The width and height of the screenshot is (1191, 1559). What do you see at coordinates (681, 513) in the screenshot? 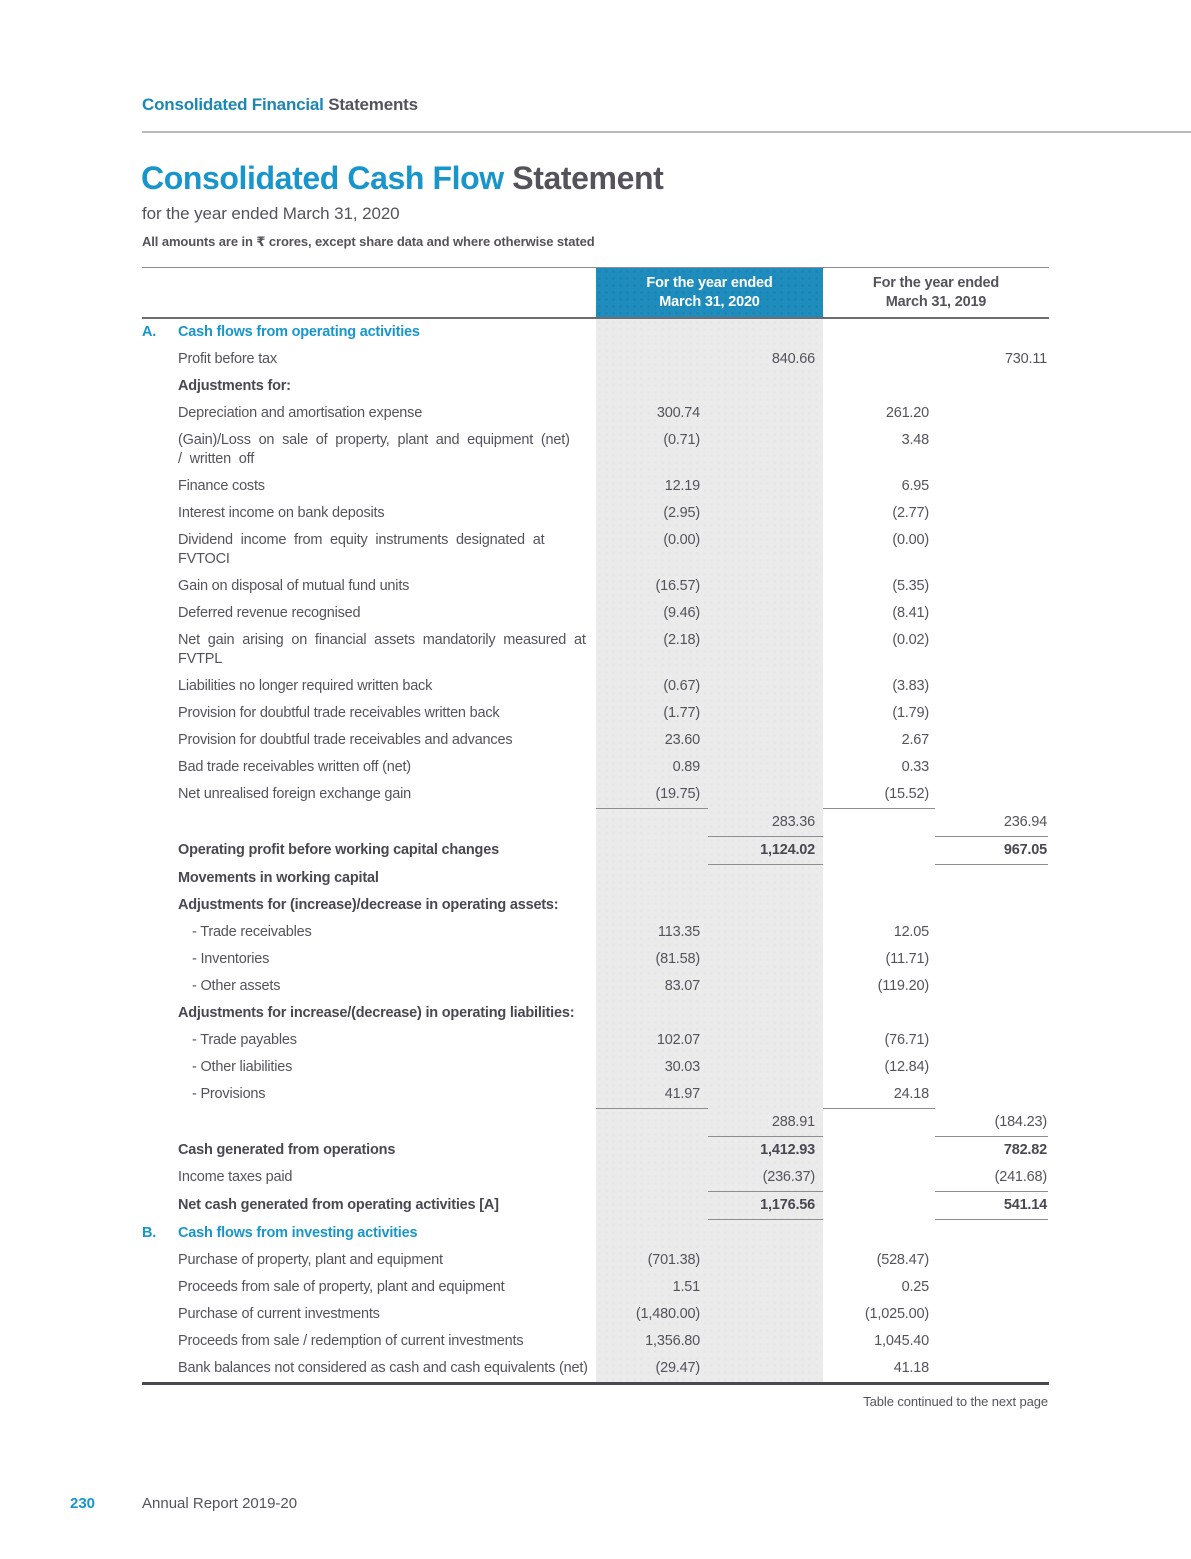
I see `value-fy2020-col1: (2.95)` at bounding box center [681, 513].